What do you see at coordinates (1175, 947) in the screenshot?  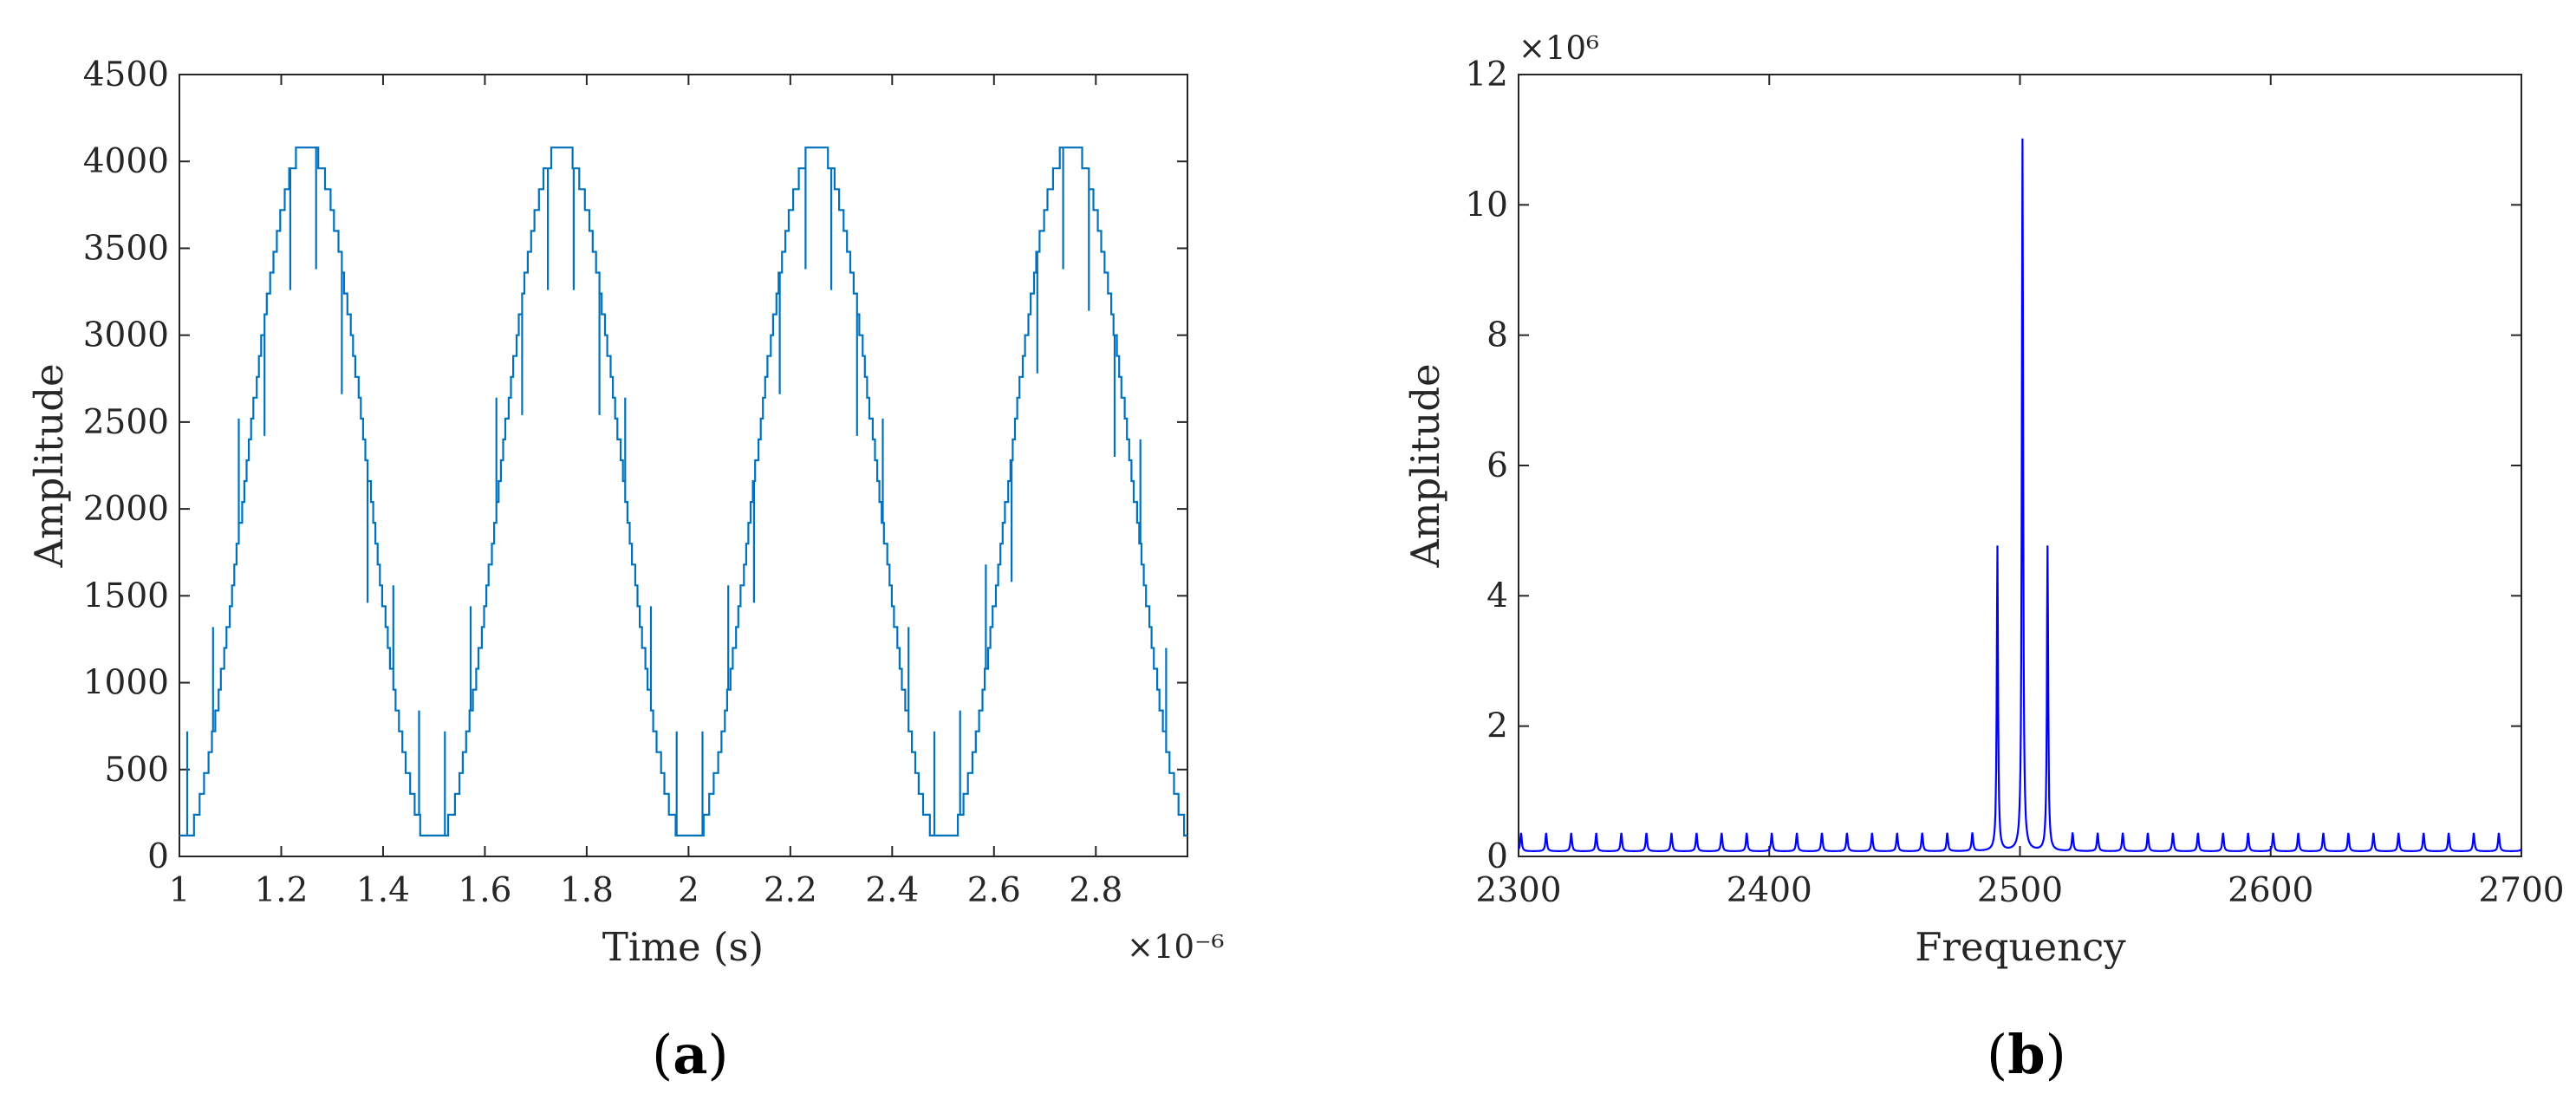 I see `panel-a-x-exponent: ×10⁻⁶` at bounding box center [1175, 947].